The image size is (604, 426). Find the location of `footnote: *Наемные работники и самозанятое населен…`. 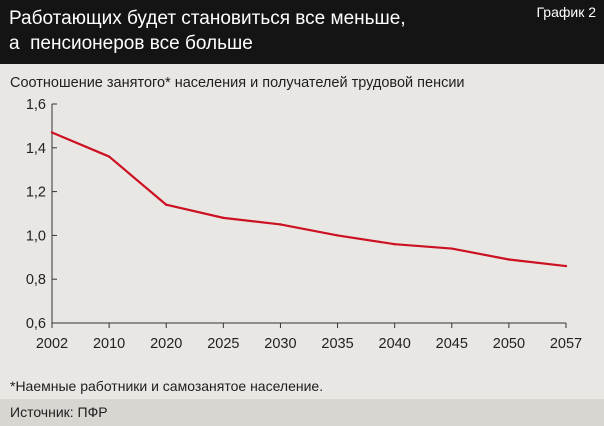

footnote: *Наемные работники и самозанятое населен… is located at coordinates (167, 386).